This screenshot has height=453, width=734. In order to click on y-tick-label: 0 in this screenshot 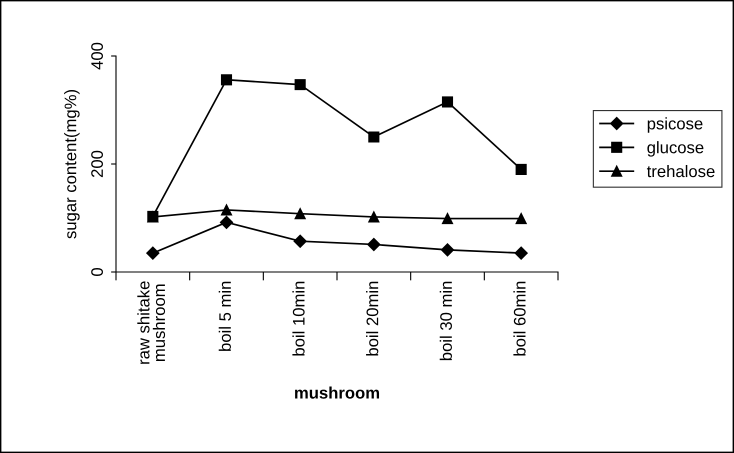, I will do `click(97, 272)`.